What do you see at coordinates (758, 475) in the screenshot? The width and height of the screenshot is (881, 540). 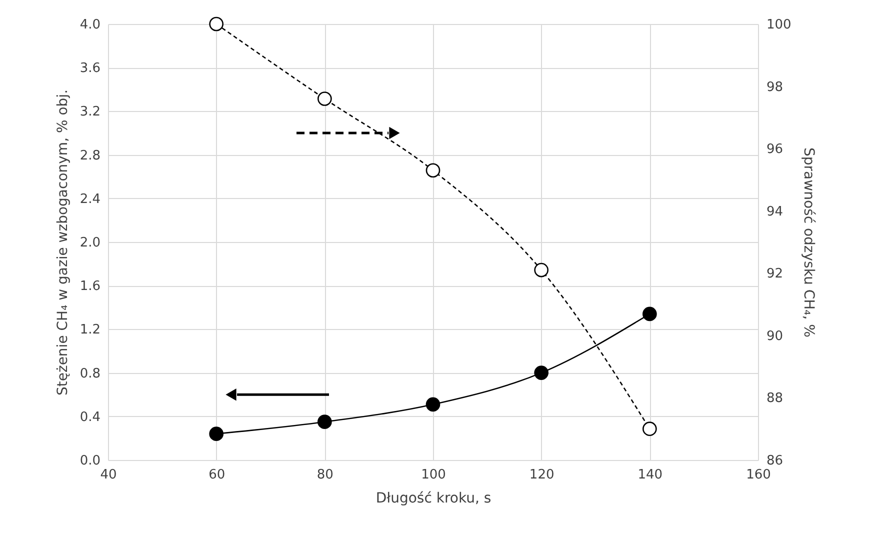 I see `x-tick-label: 160` at bounding box center [758, 475].